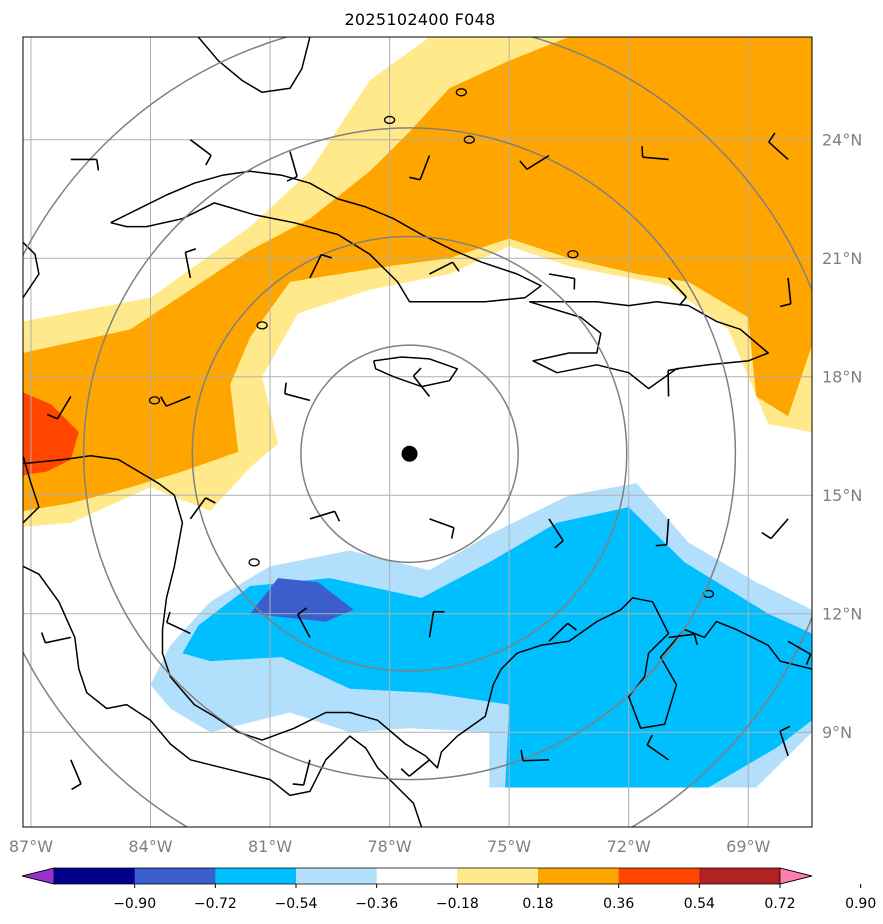  I want to click on colorbar-extend-max, so click(796, 876).